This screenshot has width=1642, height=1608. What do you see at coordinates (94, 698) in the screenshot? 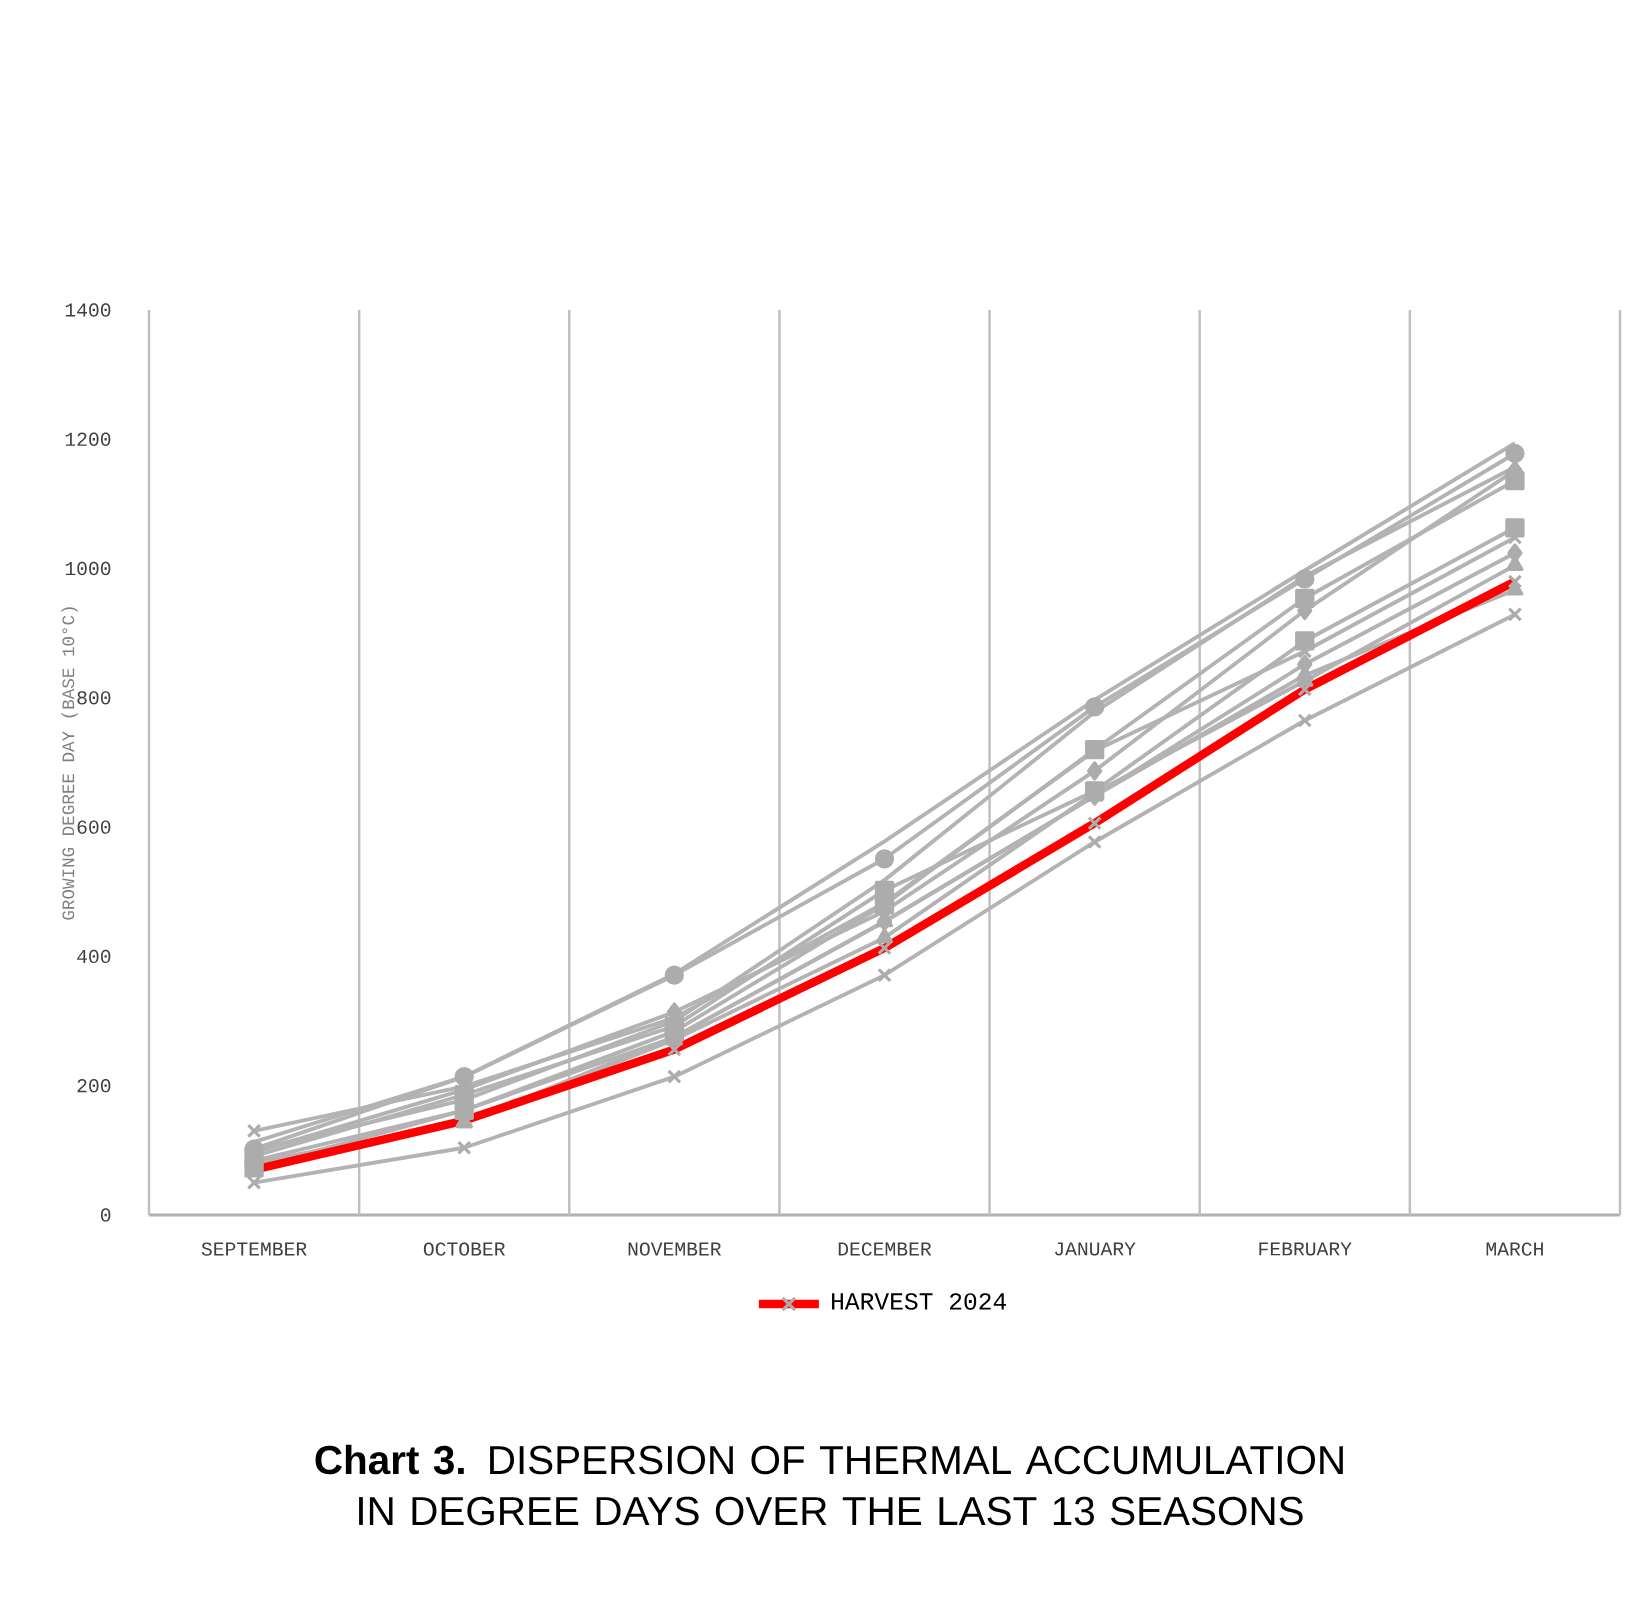
I see `y-tick-label: 800` at bounding box center [94, 698].